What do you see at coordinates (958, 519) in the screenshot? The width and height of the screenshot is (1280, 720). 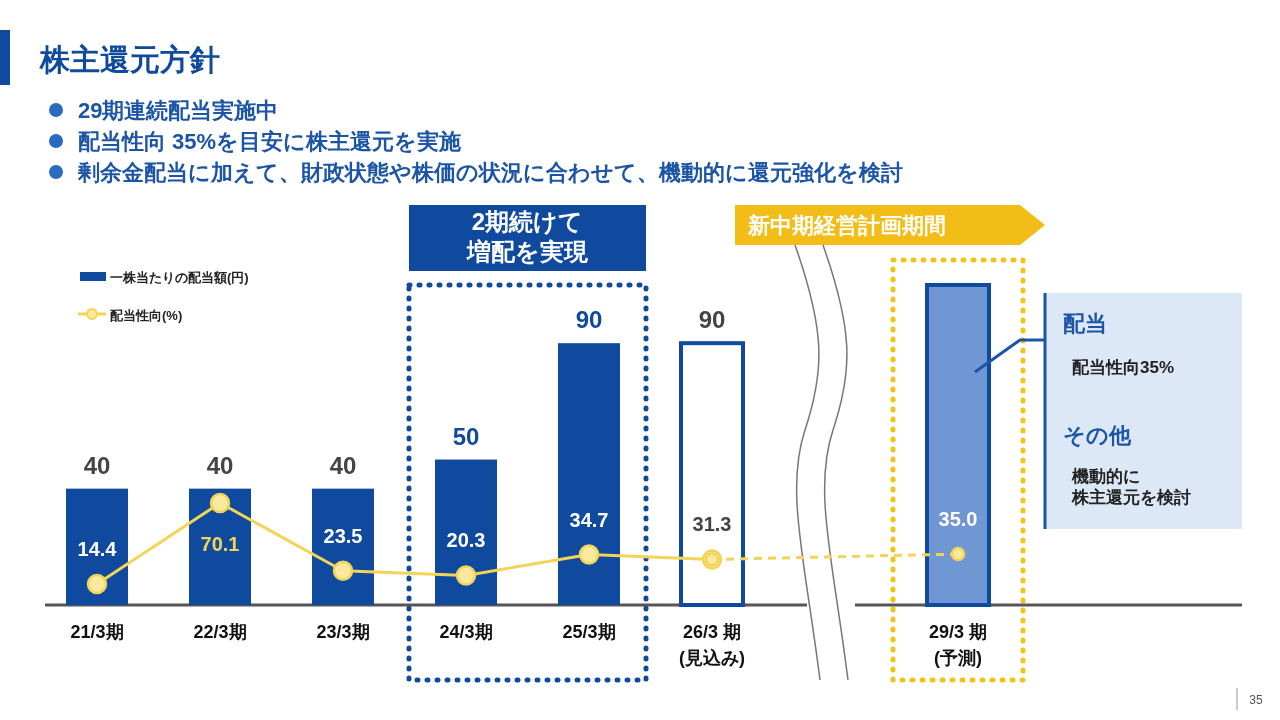 I see `data-label: 35.0` at bounding box center [958, 519].